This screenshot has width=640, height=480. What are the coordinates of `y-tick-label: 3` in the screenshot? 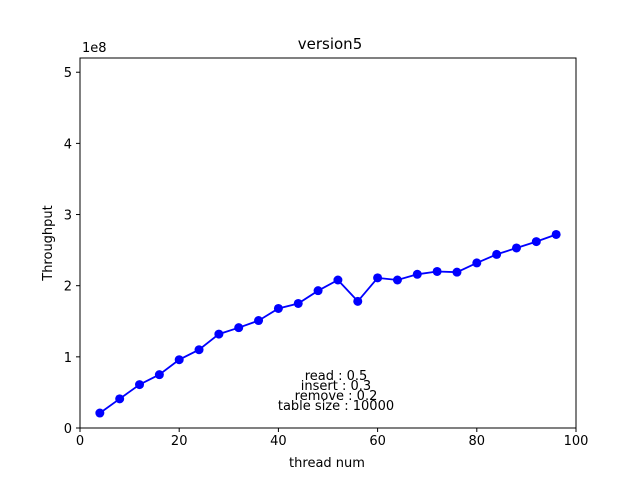 It's located at (68, 216).